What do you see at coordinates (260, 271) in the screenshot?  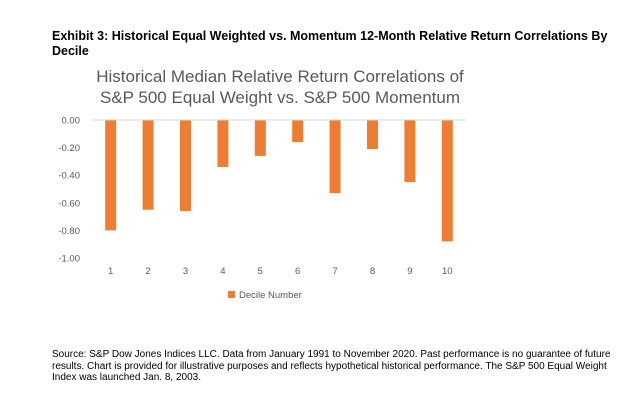 I see `x-tick-label: 5` at bounding box center [260, 271].